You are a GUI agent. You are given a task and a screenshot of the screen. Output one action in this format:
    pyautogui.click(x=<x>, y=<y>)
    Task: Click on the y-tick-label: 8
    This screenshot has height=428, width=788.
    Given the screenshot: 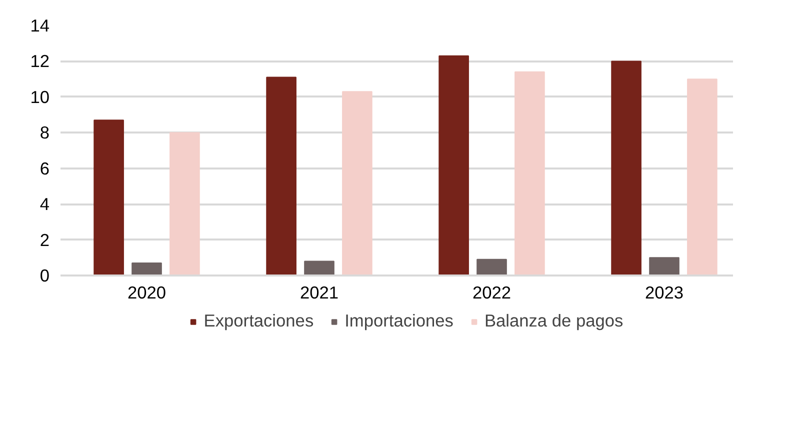 What is the action you would take?
    pyautogui.click(x=45, y=132)
    